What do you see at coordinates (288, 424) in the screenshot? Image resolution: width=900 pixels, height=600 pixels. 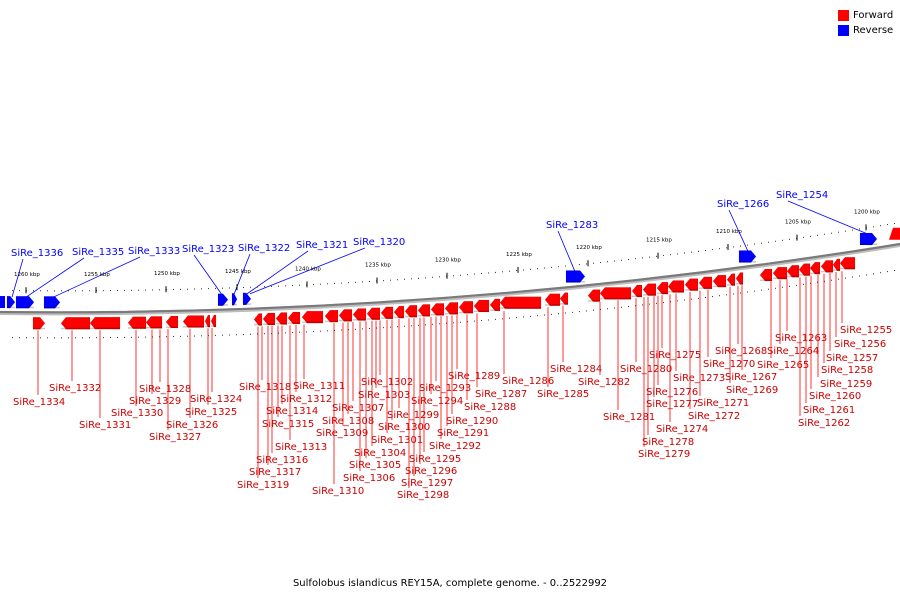 I see `forward-gene-label: SiRe_1315` at bounding box center [288, 424].